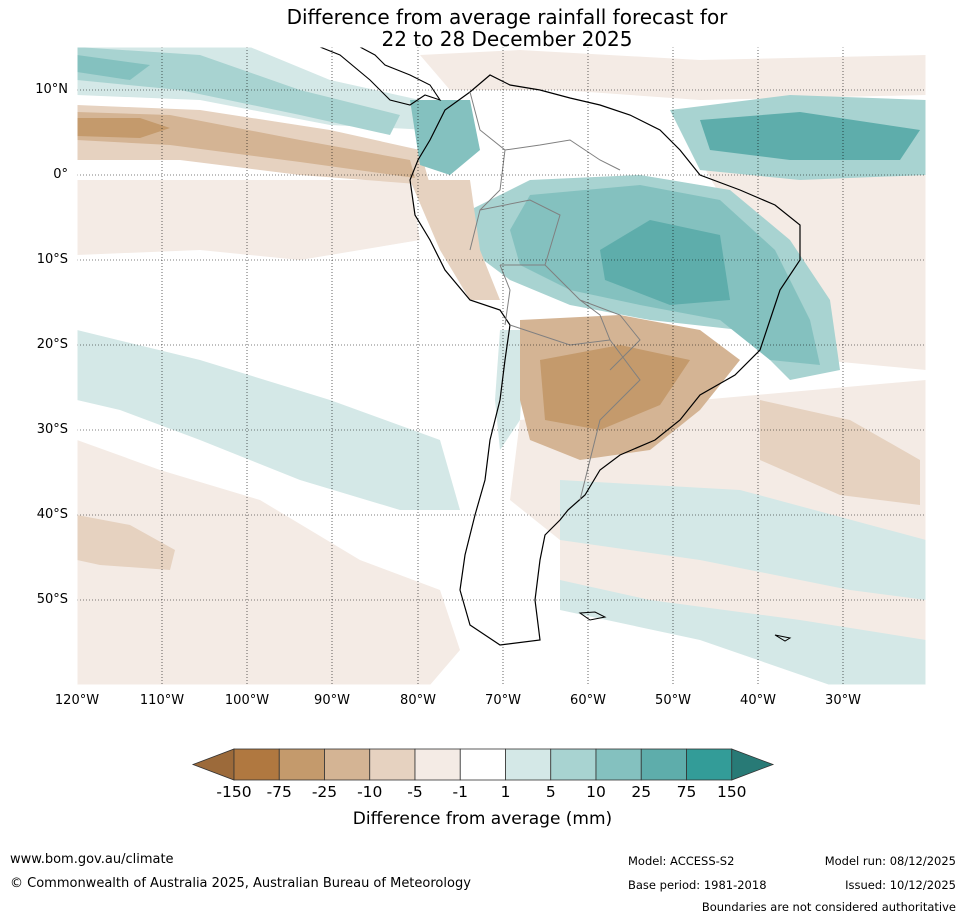 This screenshot has width=965, height=919. Describe the element at coordinates (268, 420) in the screenshot. I see `wet-patch-south-pacific` at that location.